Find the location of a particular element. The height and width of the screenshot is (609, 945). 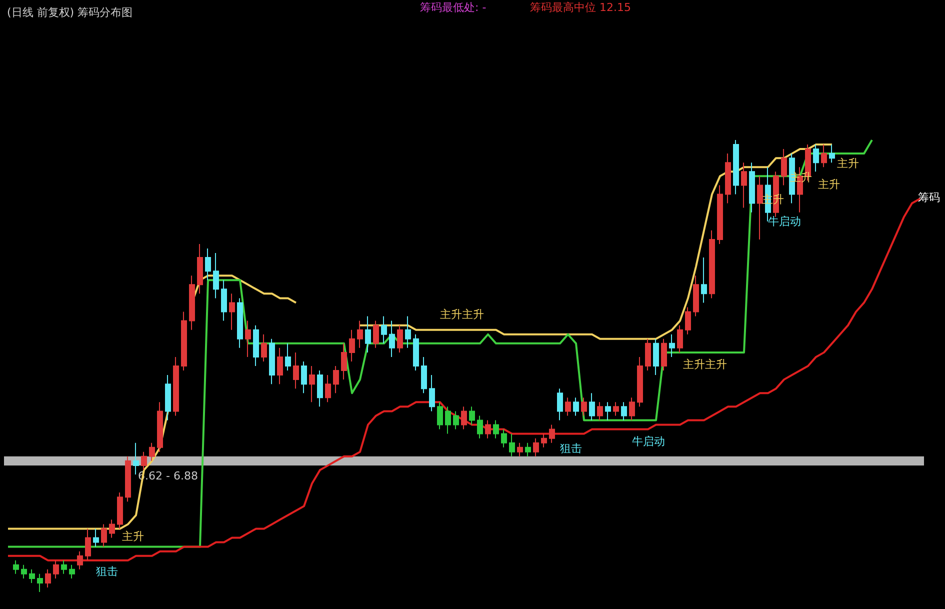

annotation: 筹码 is located at coordinates (929, 197).